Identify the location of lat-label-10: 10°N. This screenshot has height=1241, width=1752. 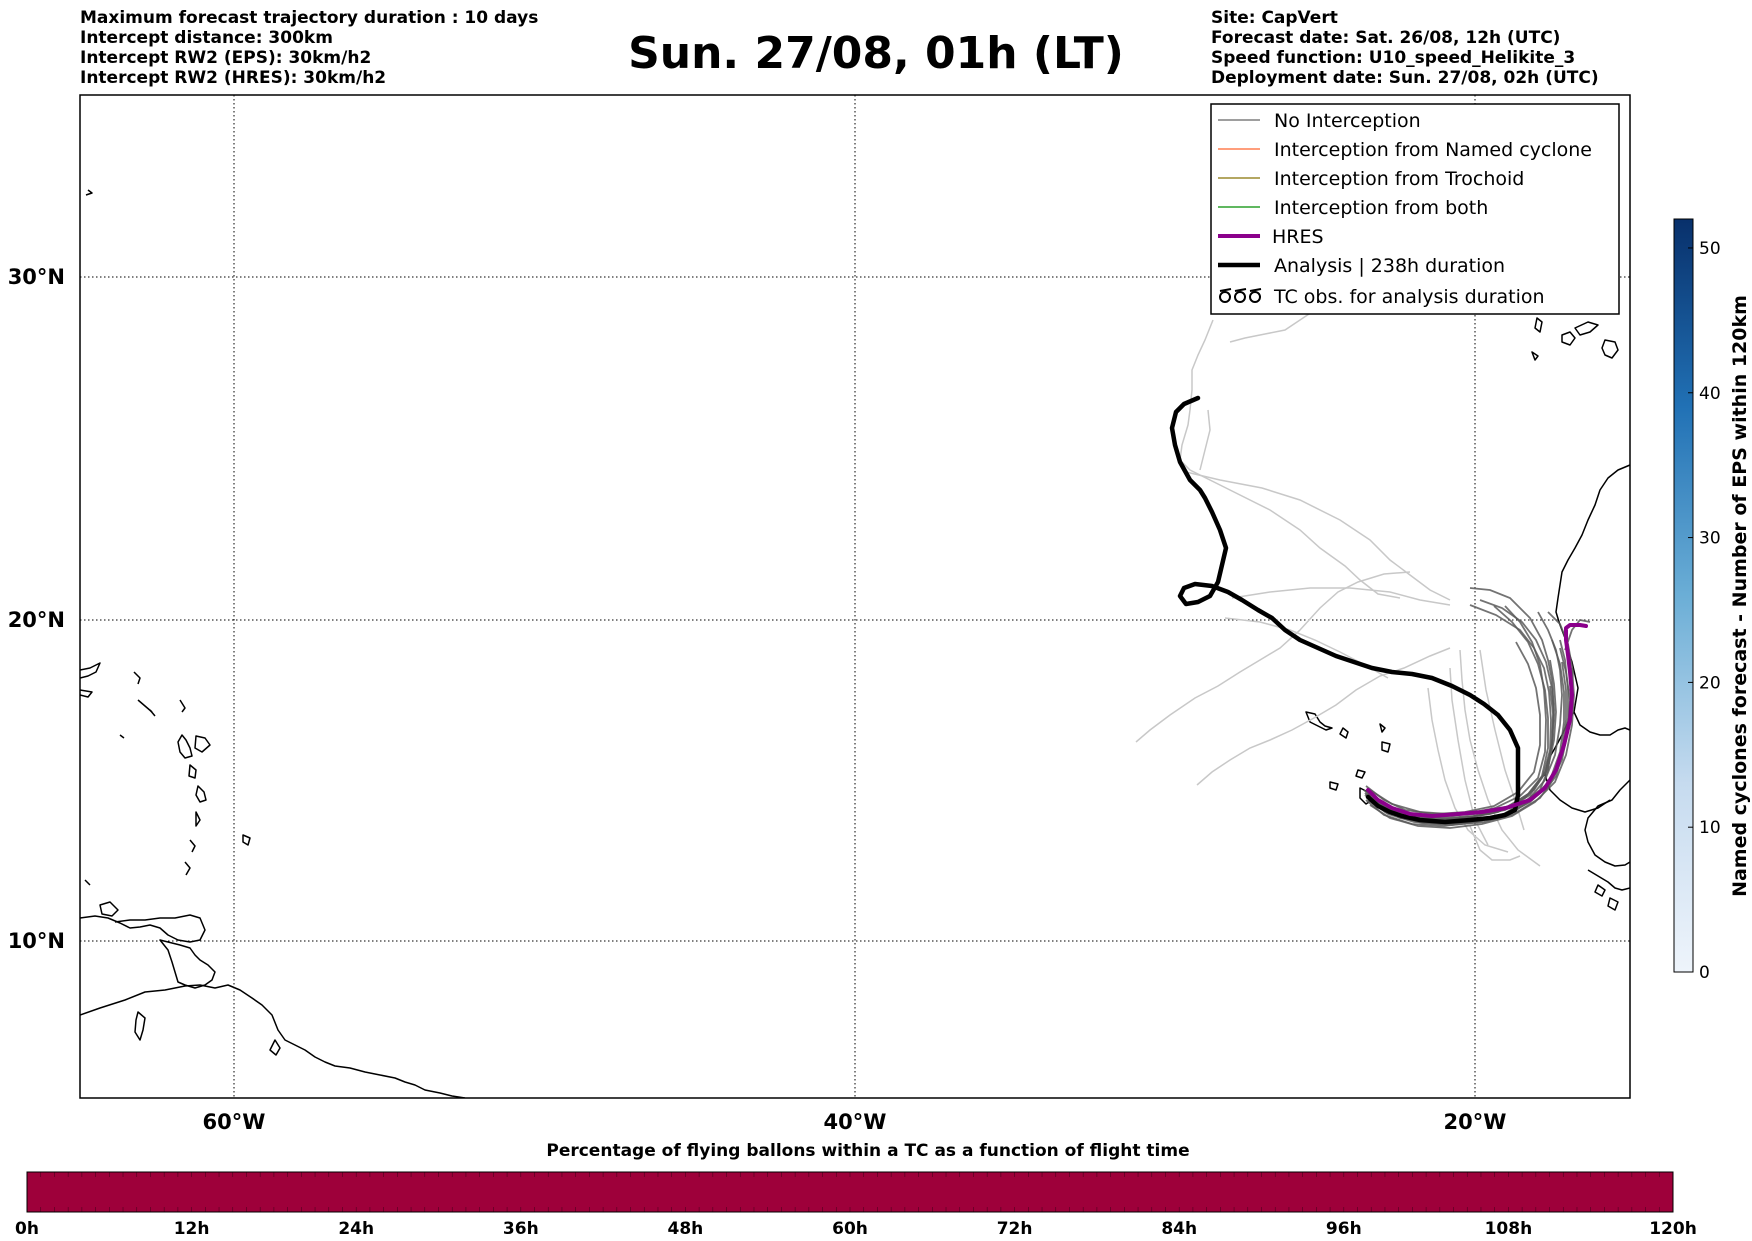
(36, 941).